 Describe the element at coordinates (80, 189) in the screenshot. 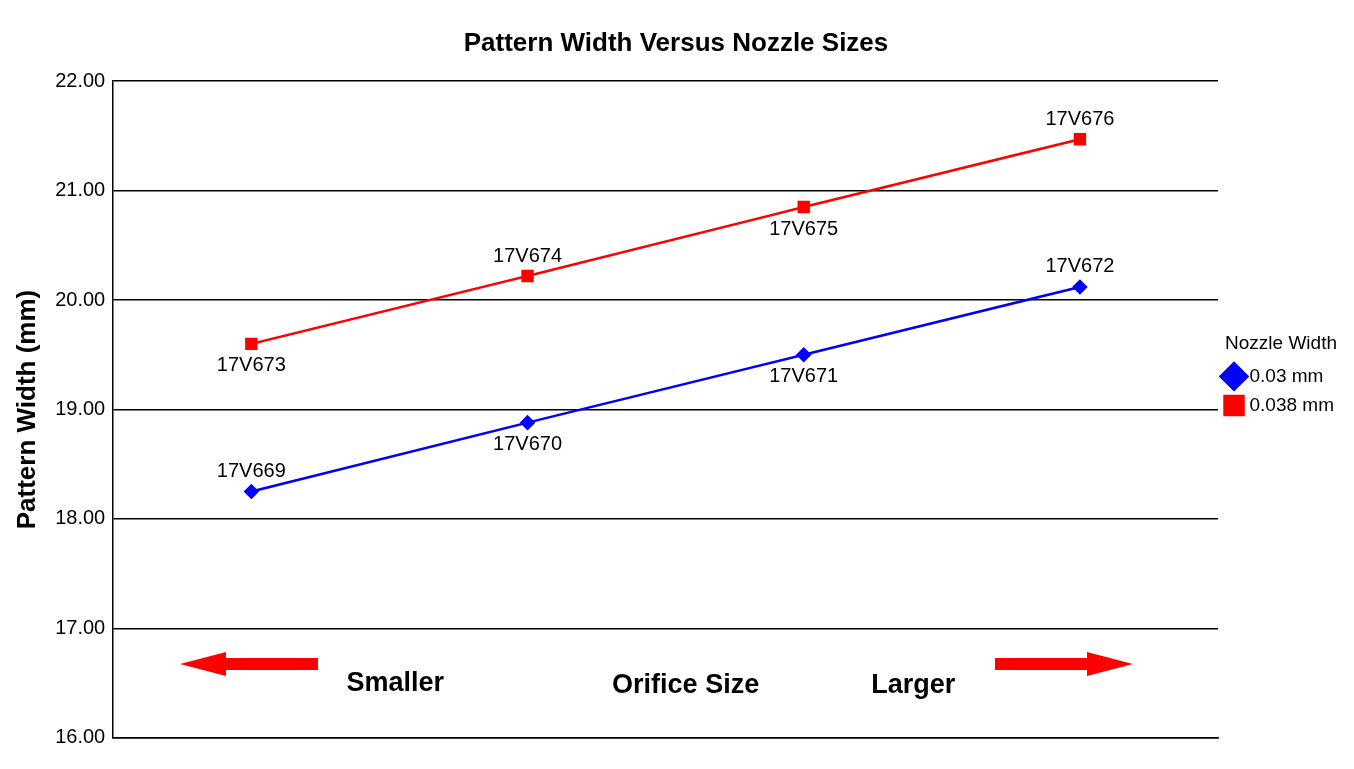

I see `y-tick-label: 21.00` at that location.